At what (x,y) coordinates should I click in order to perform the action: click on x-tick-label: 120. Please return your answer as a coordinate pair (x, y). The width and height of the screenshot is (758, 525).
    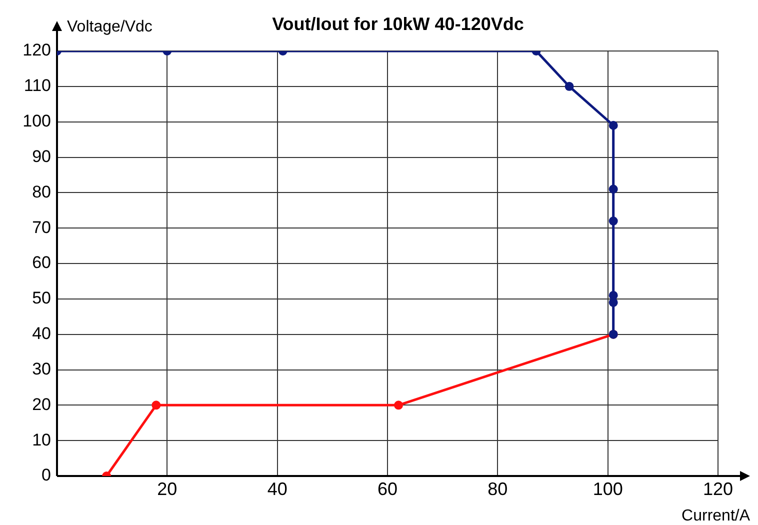
    Looking at the image, I should click on (718, 488).